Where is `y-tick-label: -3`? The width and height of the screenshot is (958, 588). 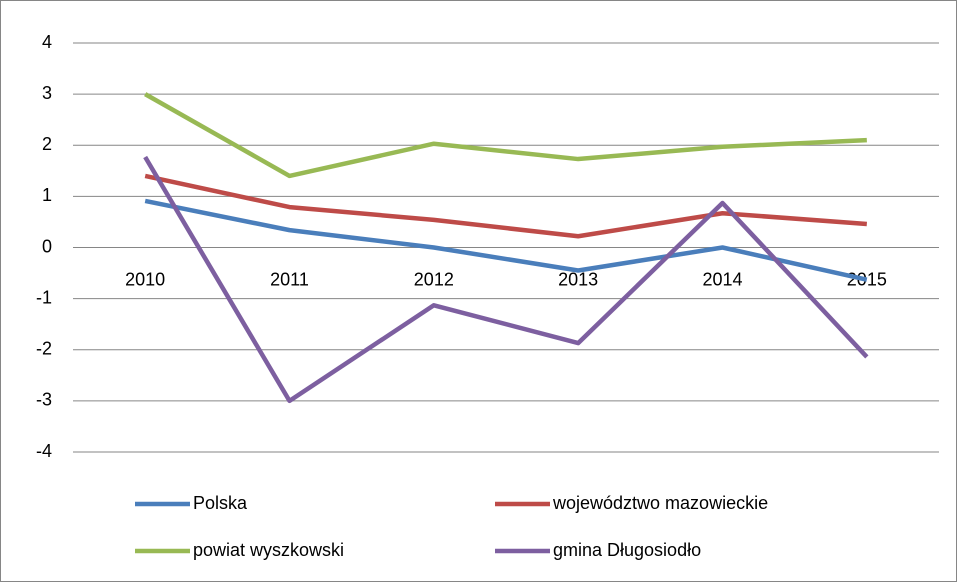 y-tick-label: -3 is located at coordinates (44, 400).